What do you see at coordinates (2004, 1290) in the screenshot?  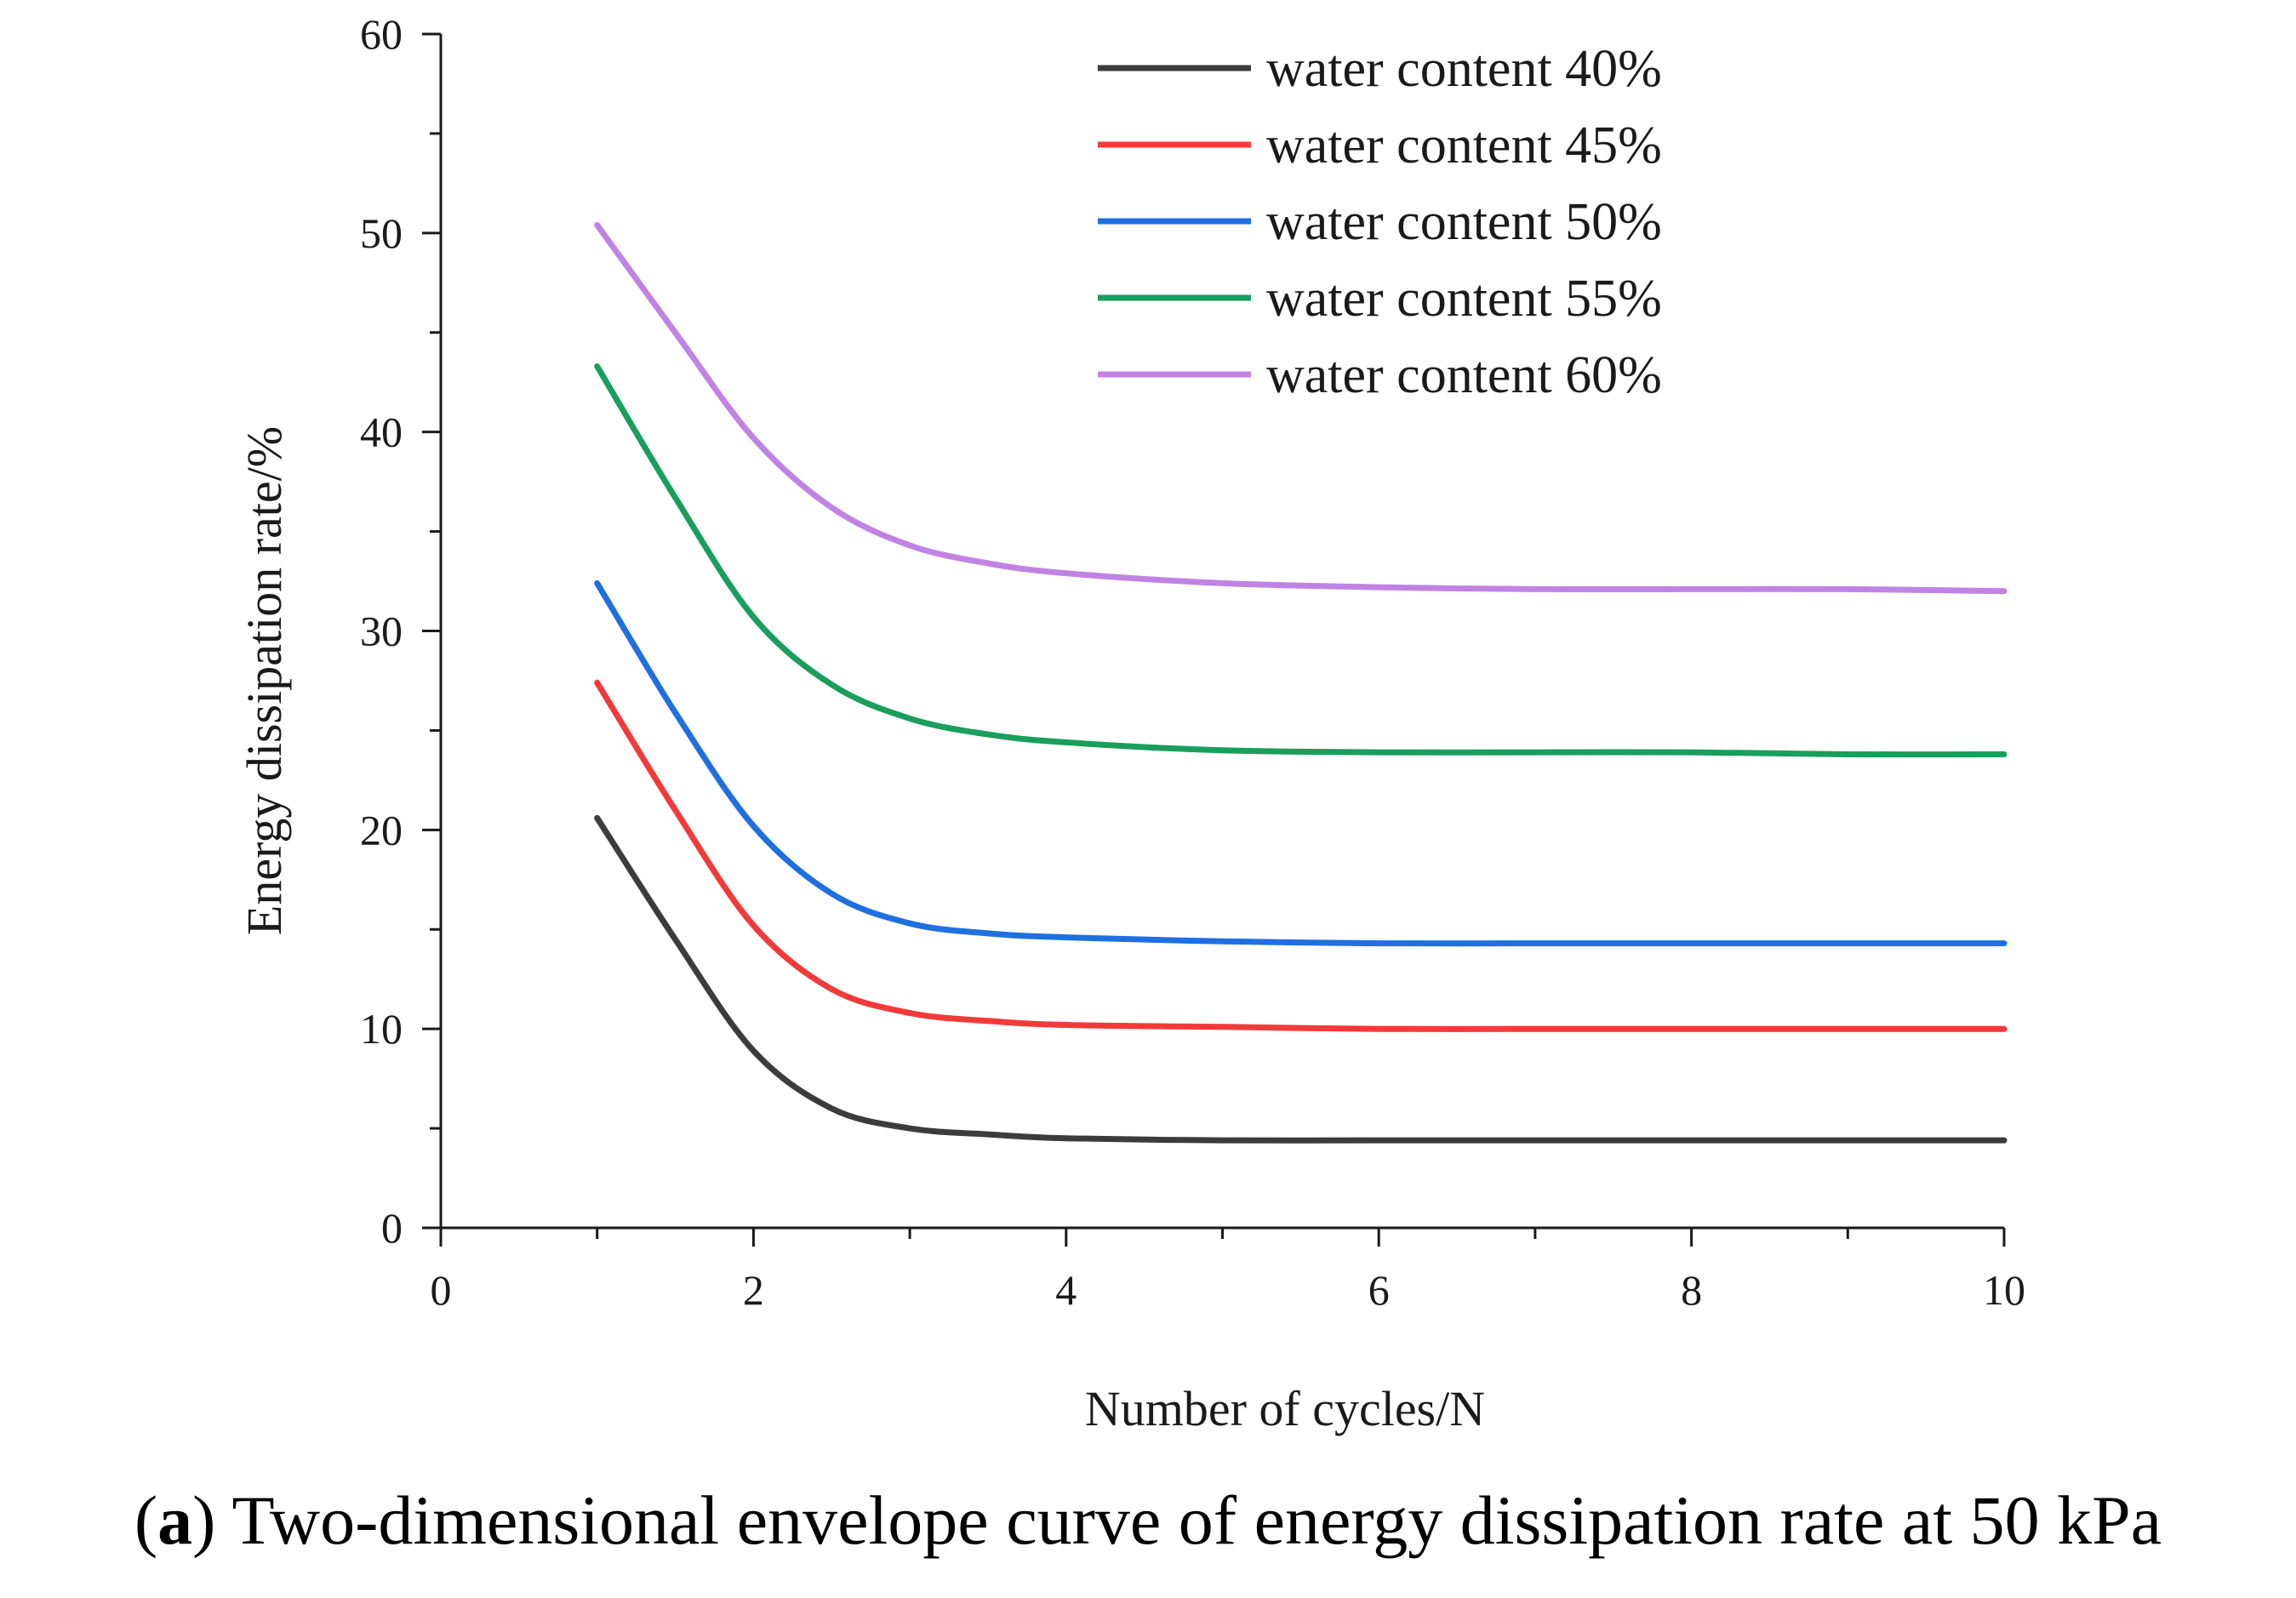 I see `x-tick-label: 10` at bounding box center [2004, 1290].